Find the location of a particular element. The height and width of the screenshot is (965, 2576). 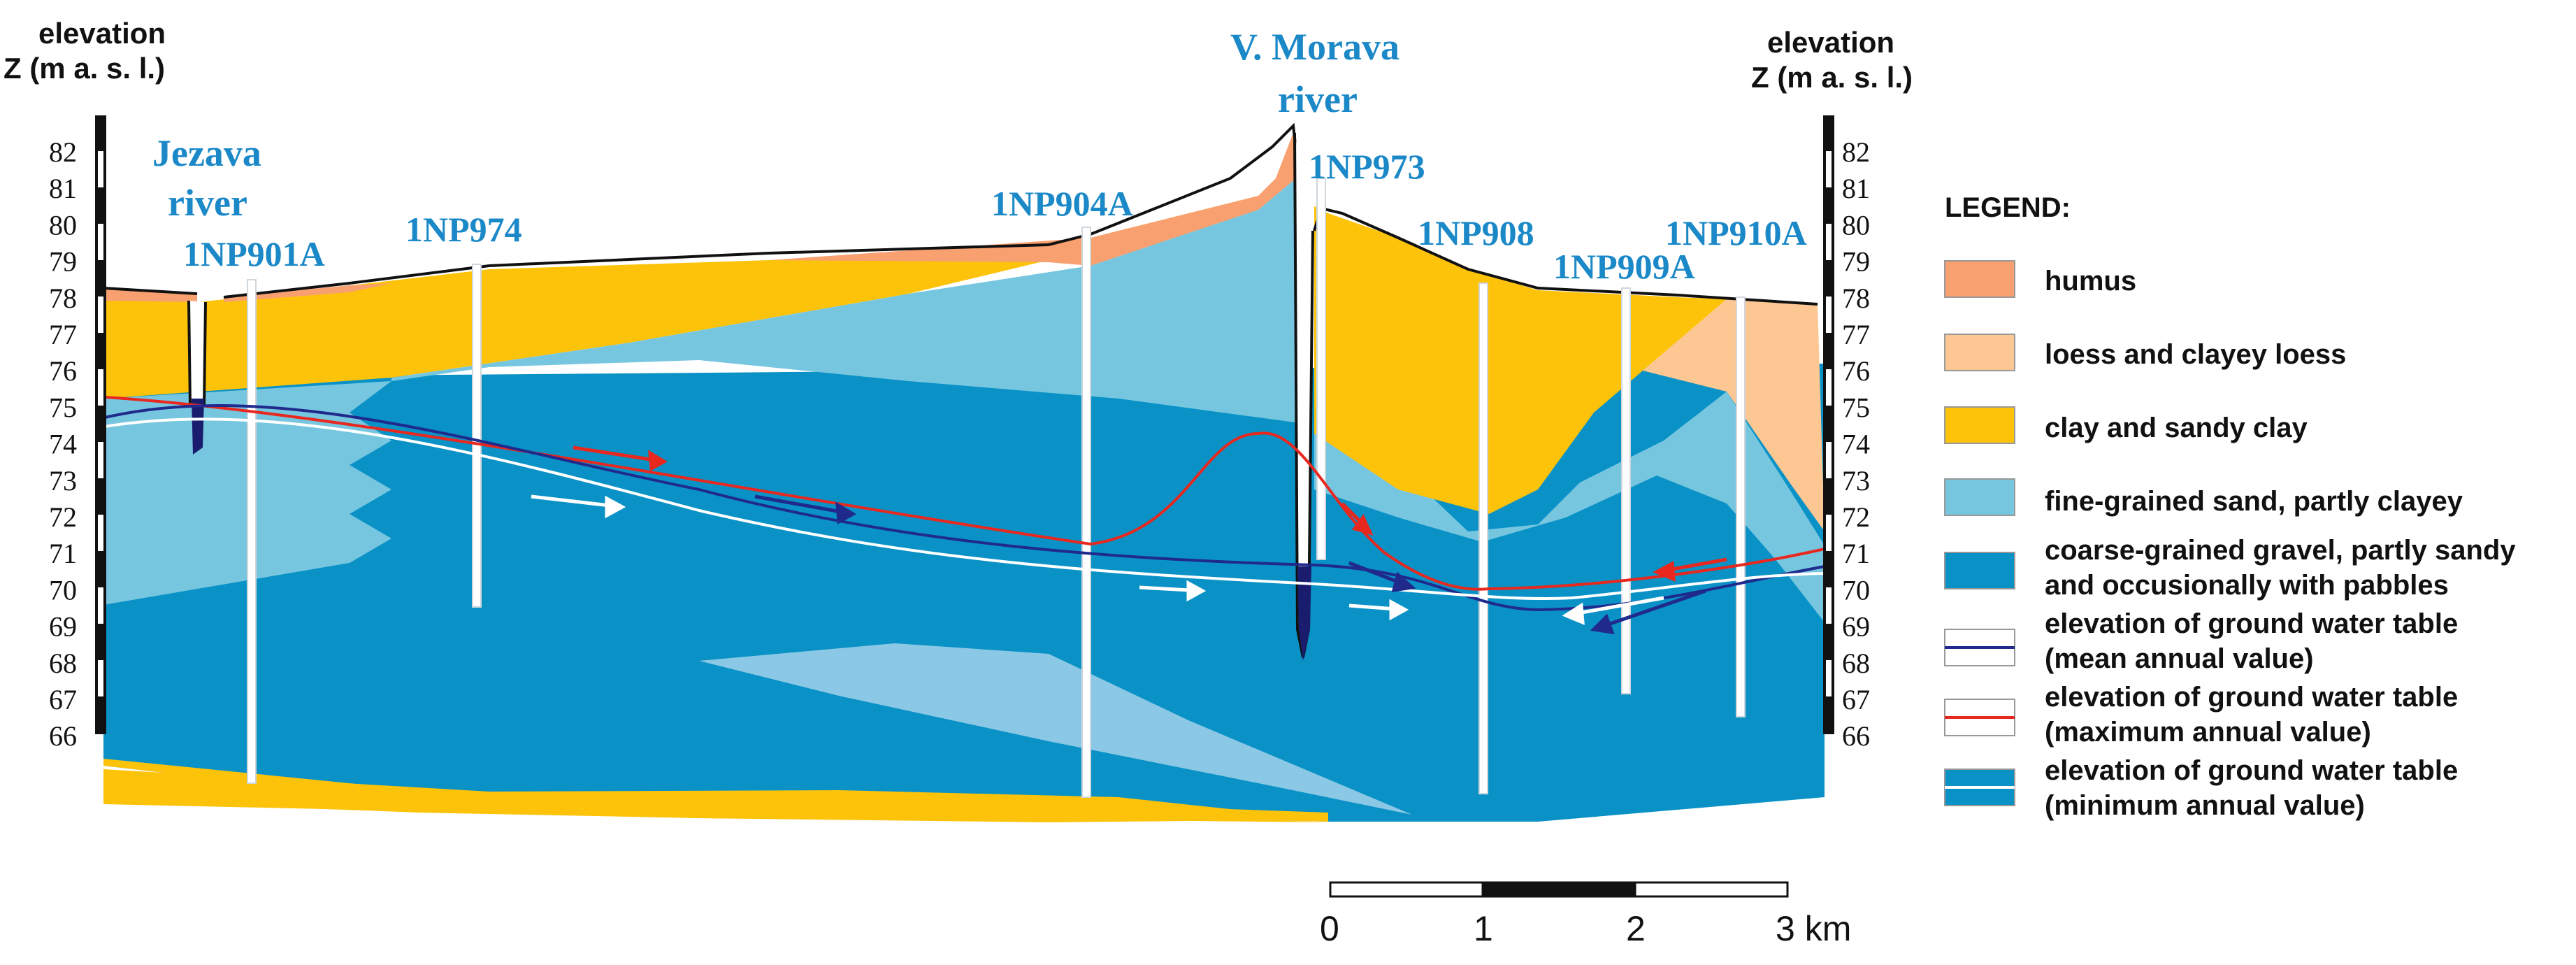

right-axis-header-line1: elevation is located at coordinates (1830, 42).